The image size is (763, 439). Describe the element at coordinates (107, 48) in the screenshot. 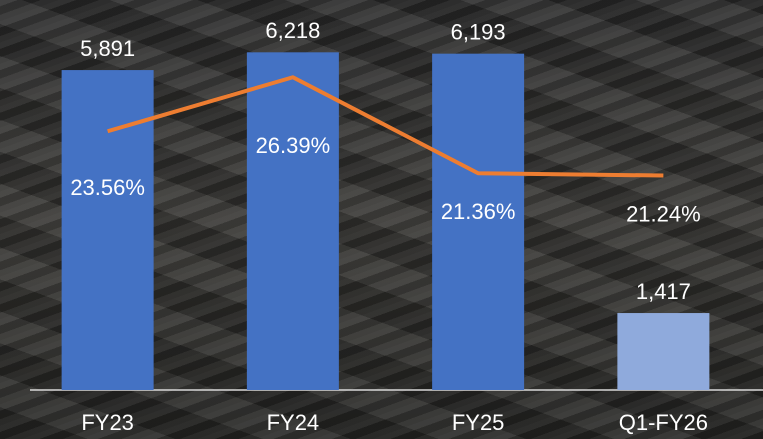

I see `bar-value-label: 5,891` at that location.